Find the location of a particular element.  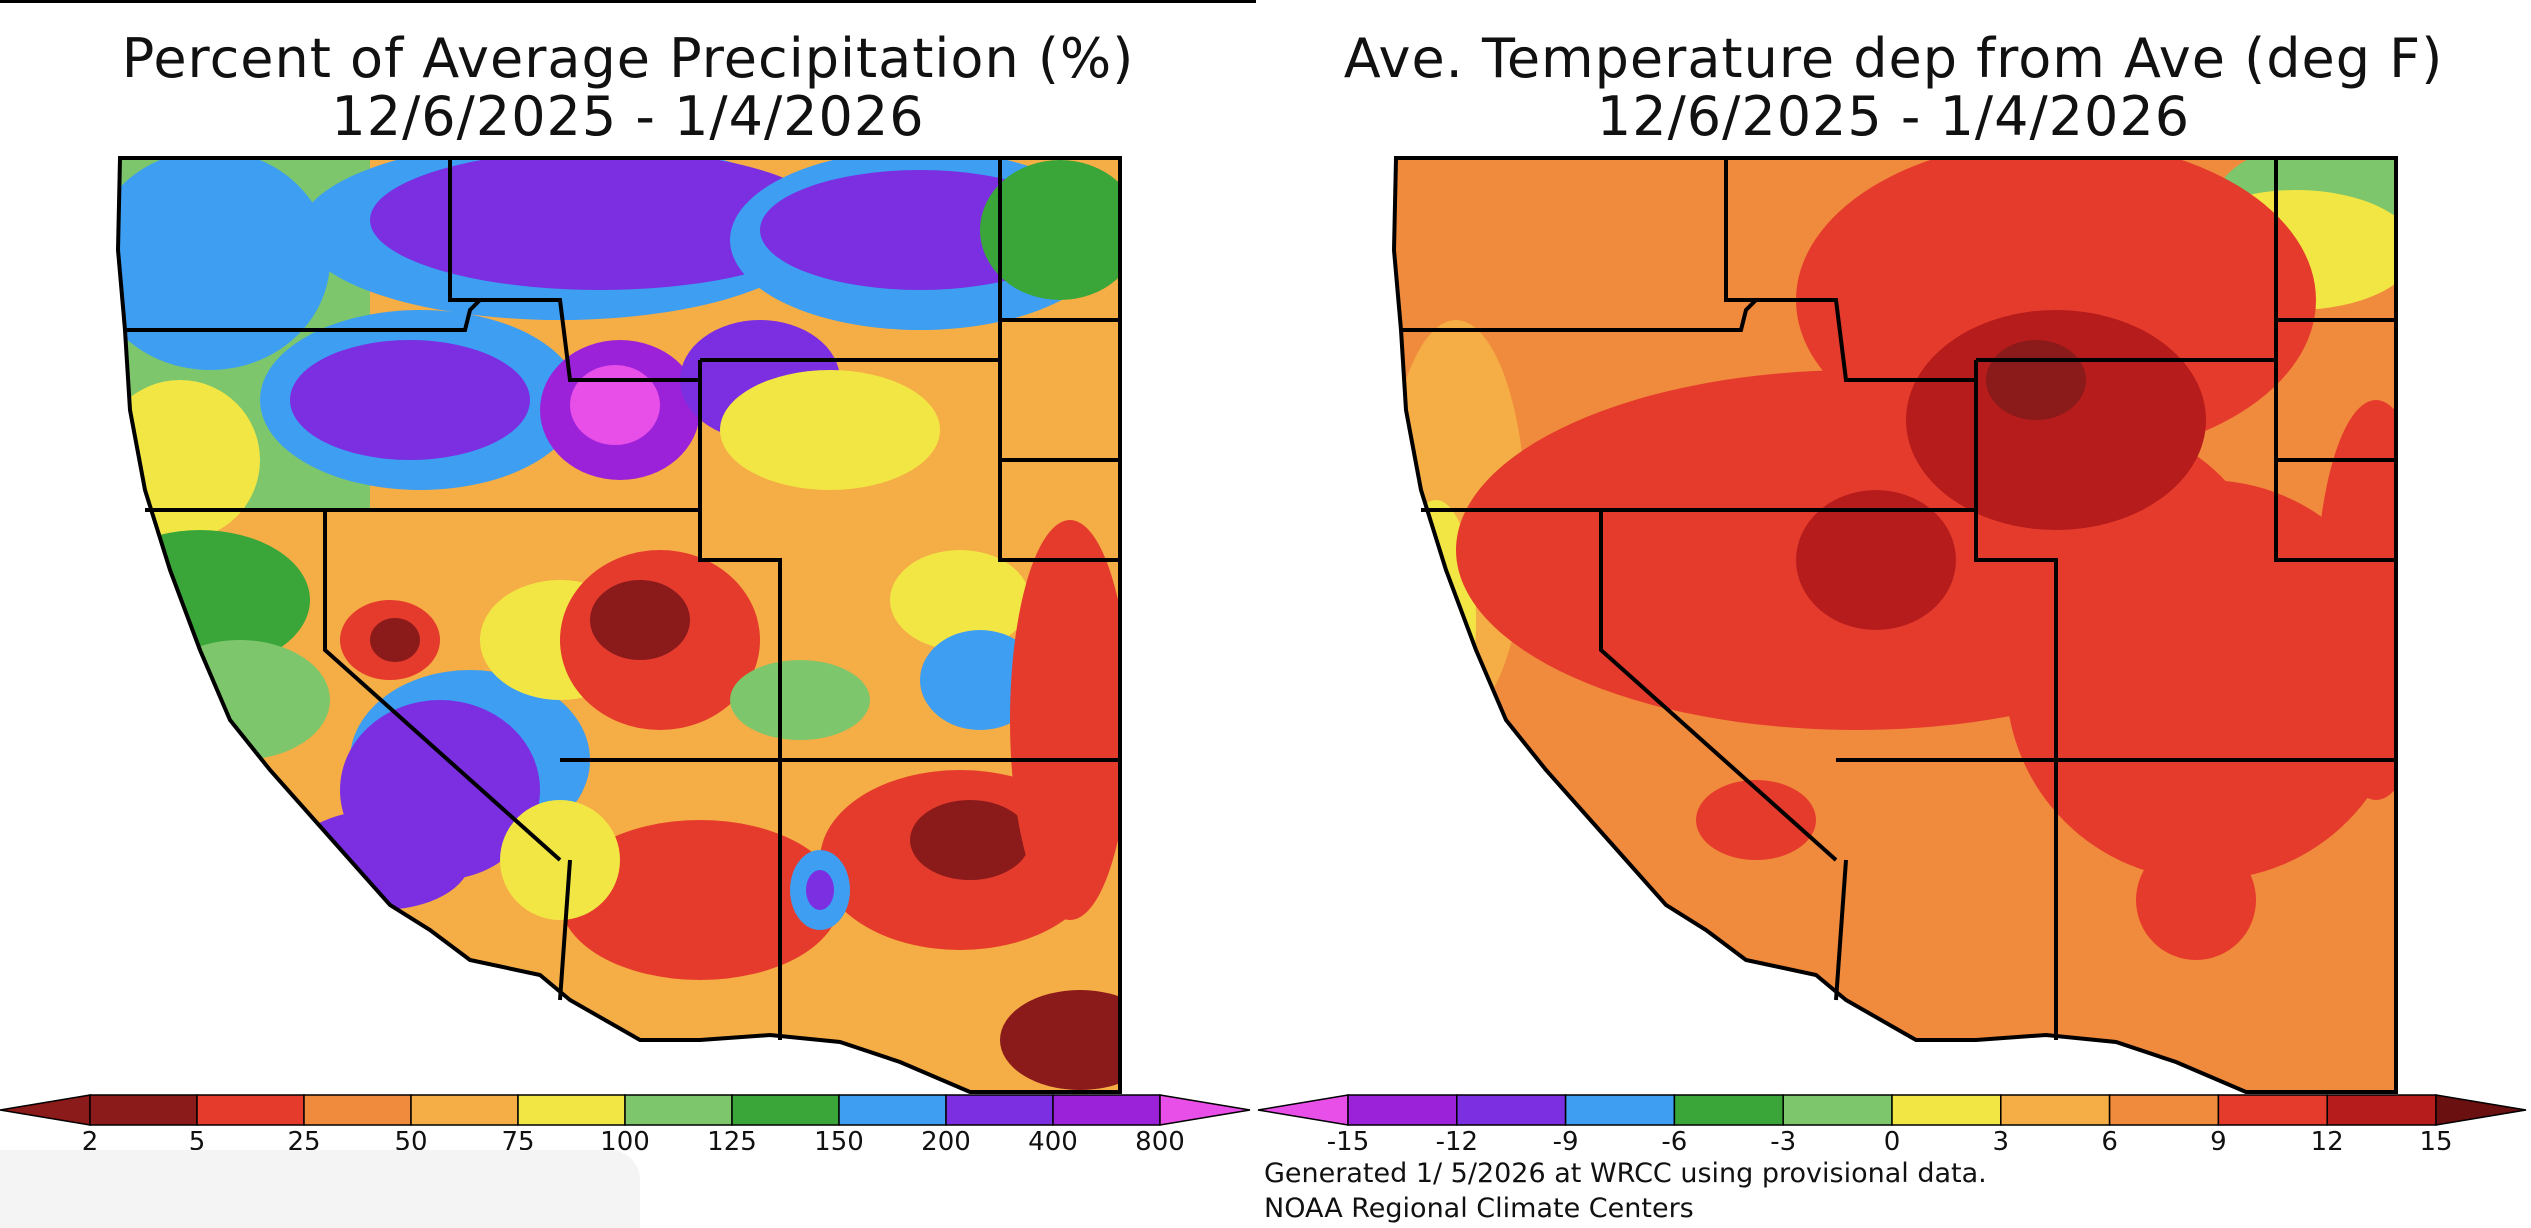

temp-legend: -15 -12 -9 -6 -3 0 3 6 9 12 15 is located at coordinates (1892, 1125).